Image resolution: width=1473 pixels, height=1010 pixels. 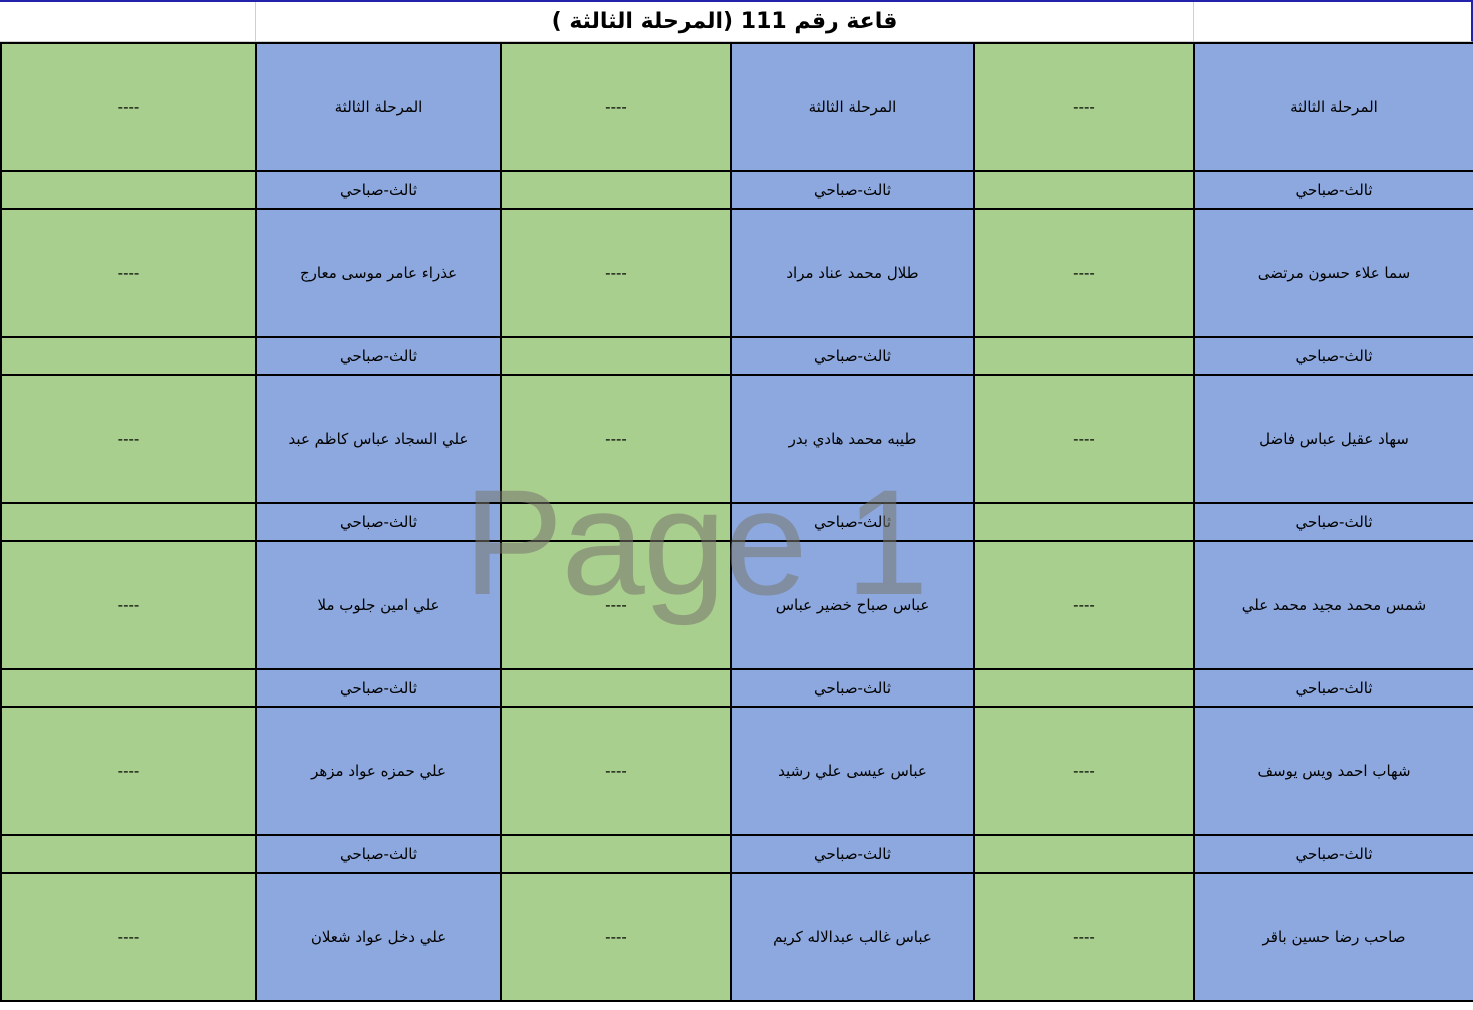 I want to click on cell-text: علي دخل عواد شعلان, so click(x=378, y=937).